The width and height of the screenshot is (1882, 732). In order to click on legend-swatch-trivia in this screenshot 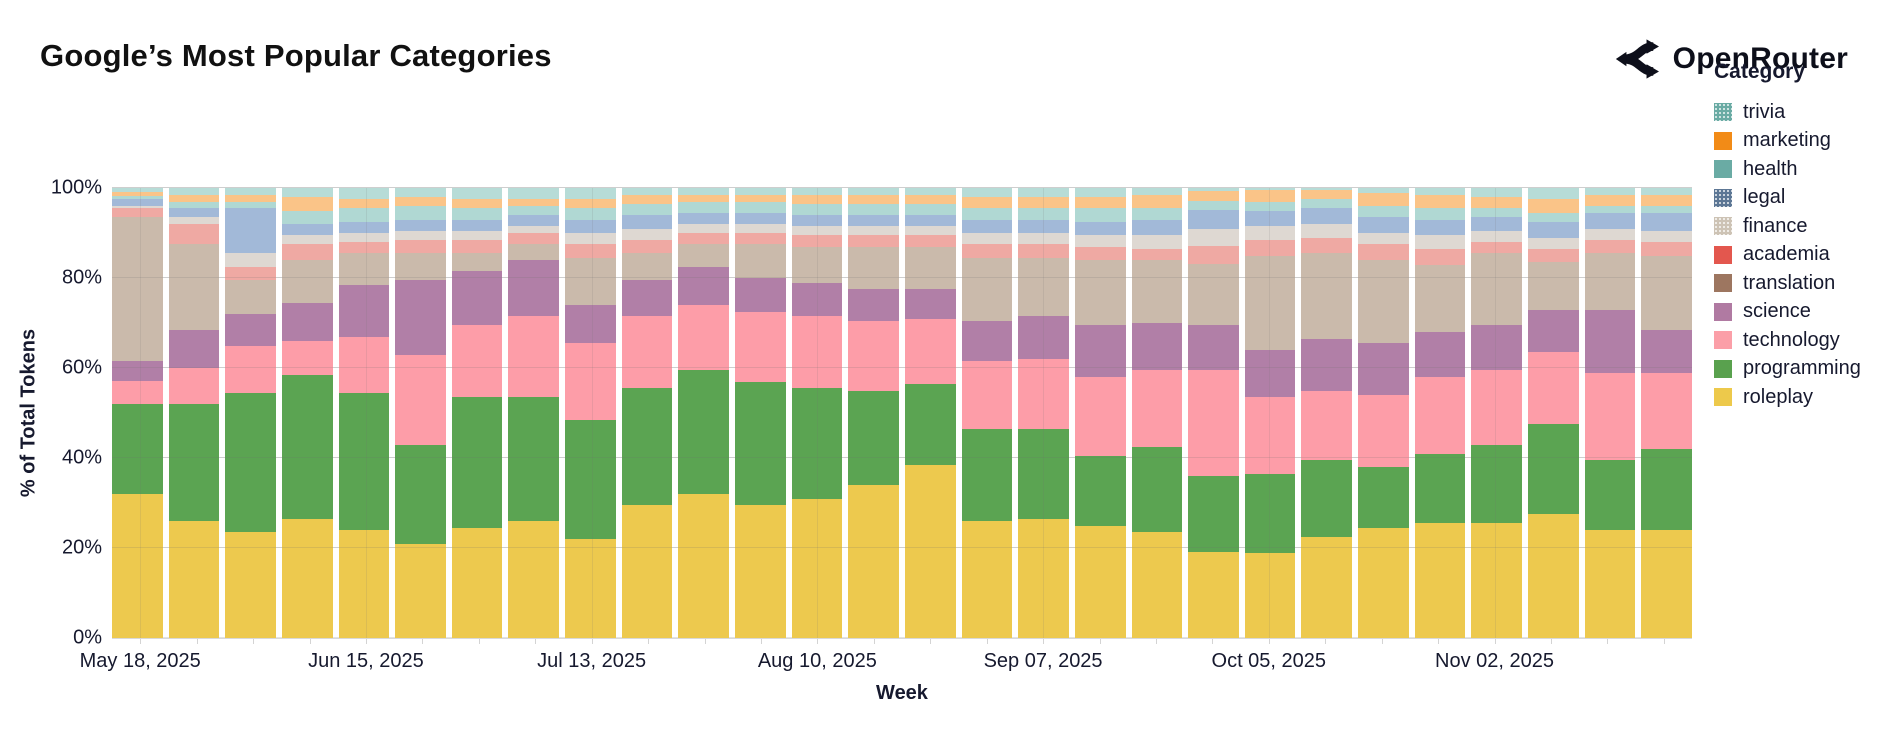, I will do `click(1723, 112)`.